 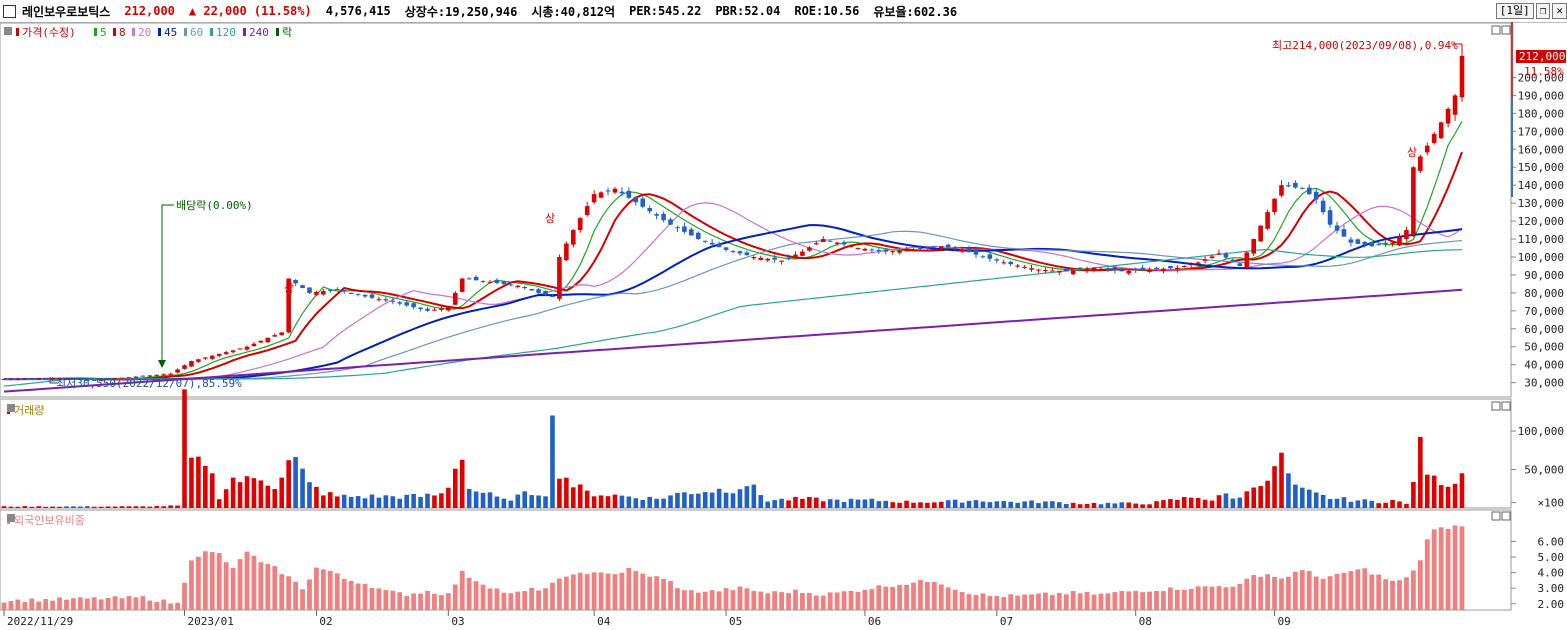 I want to click on volume-y-tick-label: ×100, so click(x=1551, y=503).